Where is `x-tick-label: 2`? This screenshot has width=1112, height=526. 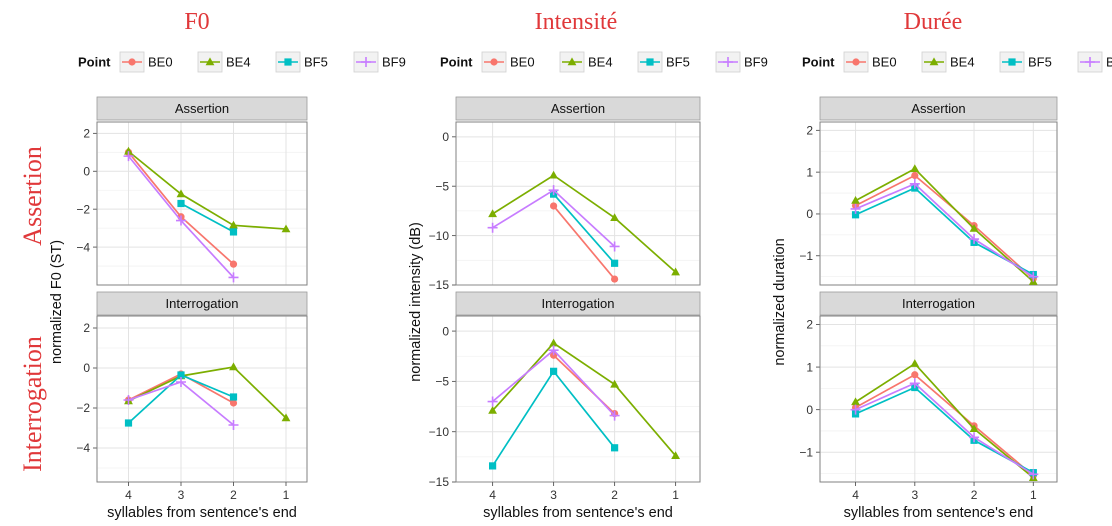 x-tick-label: 2 is located at coordinates (974, 495).